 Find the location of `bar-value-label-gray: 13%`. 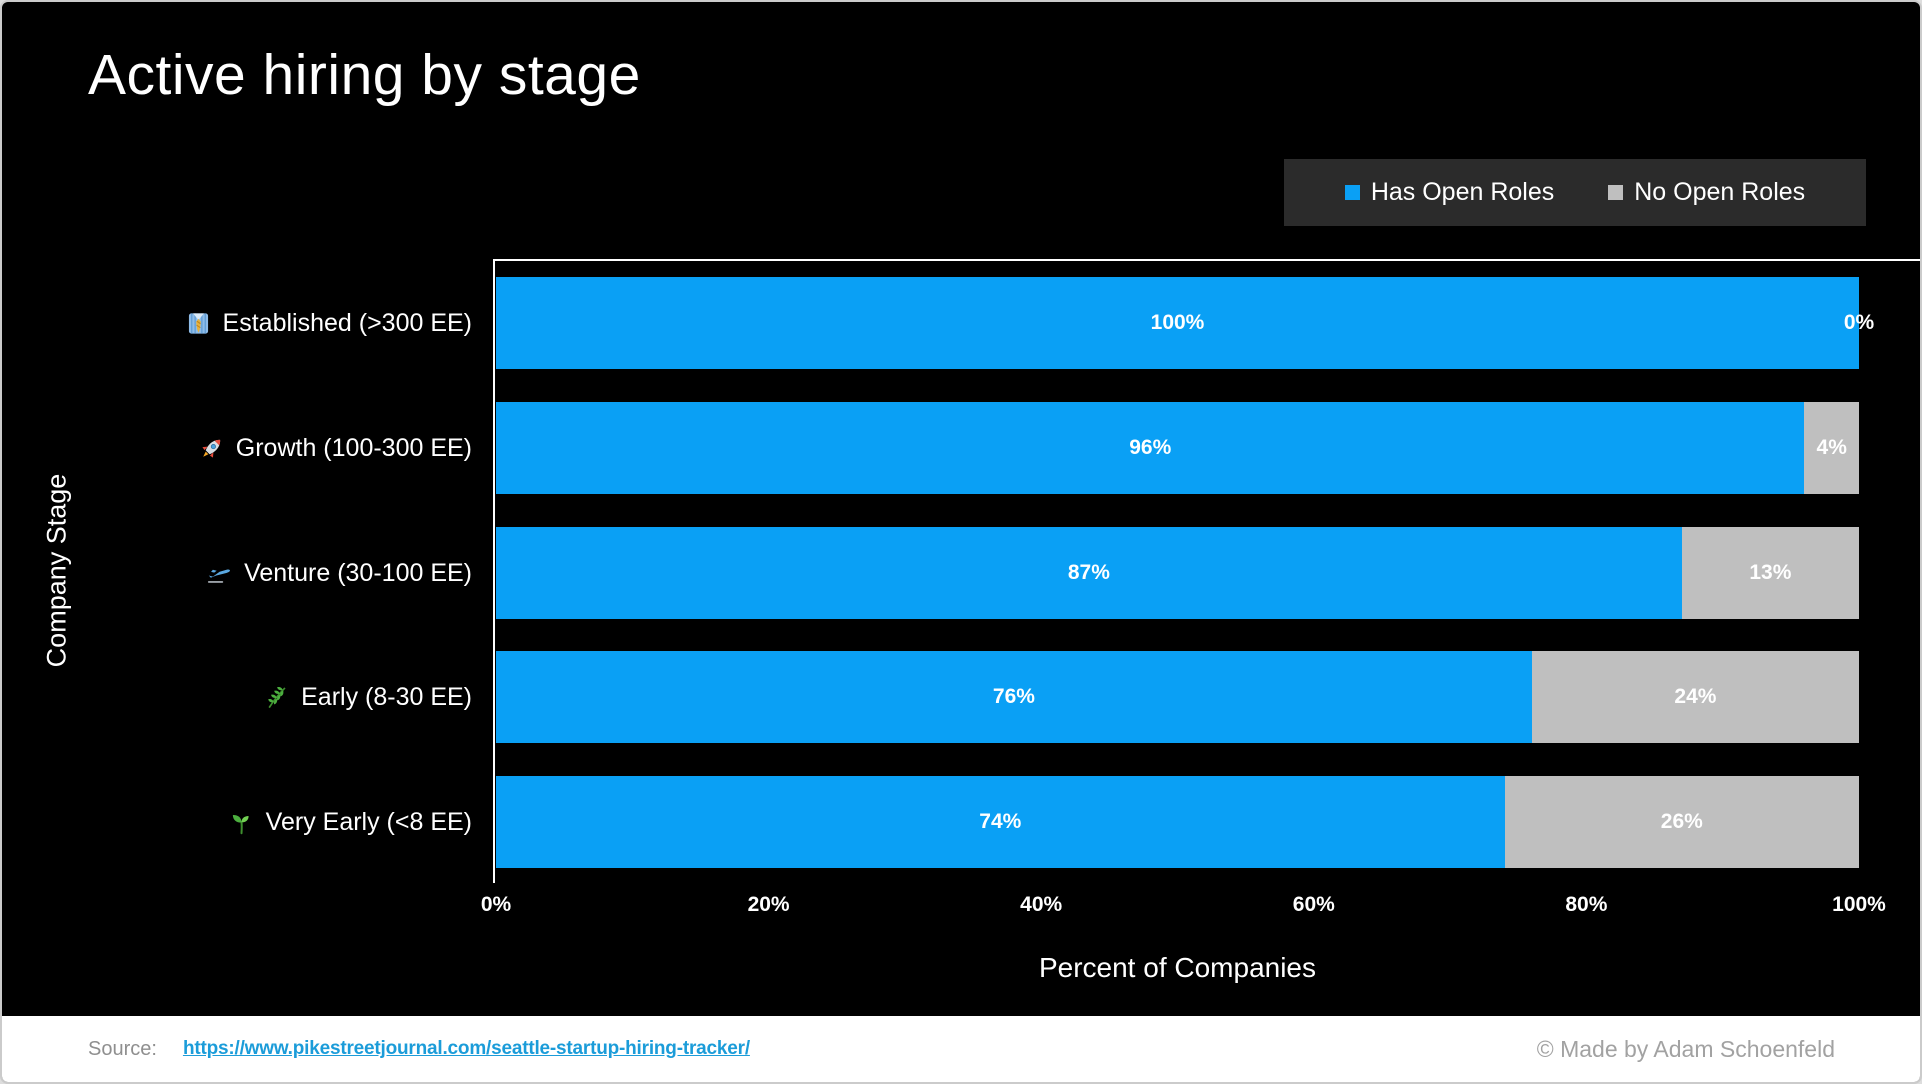

bar-value-label-gray: 13% is located at coordinates (1770, 572).